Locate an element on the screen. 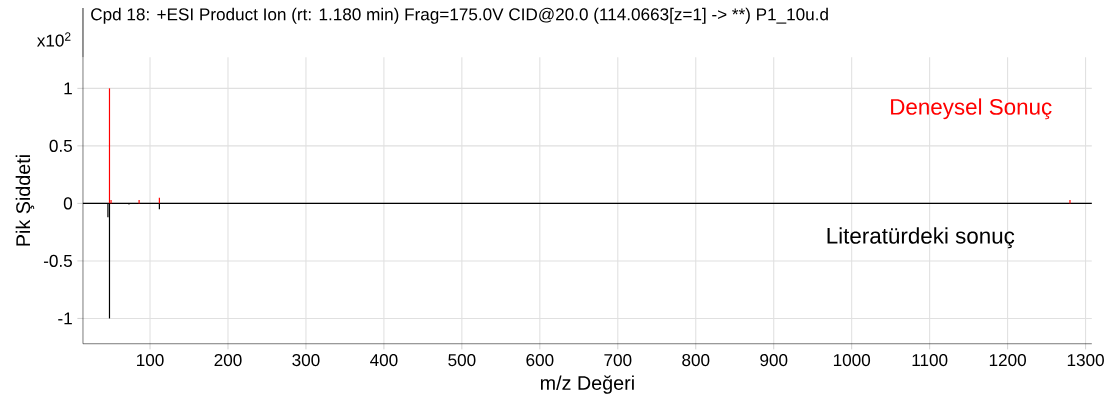 The width and height of the screenshot is (1109, 420). x-tick-label: 300 is located at coordinates (306, 360).